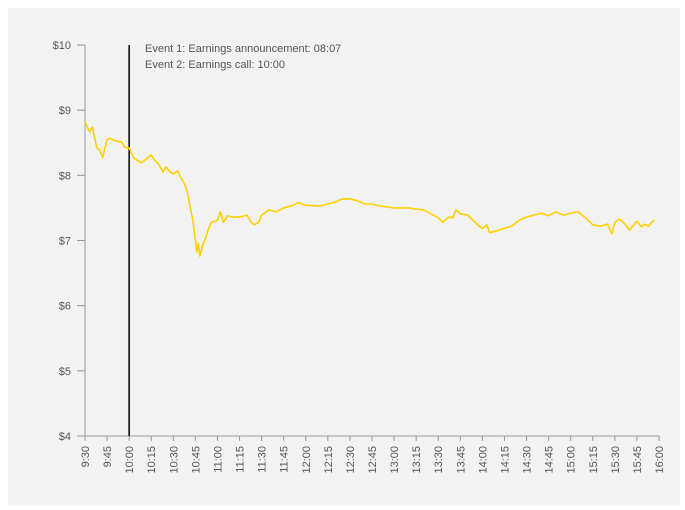 Image resolution: width=685 pixels, height=510 pixels. I want to click on x-tick-label: 11:15, so click(241, 459).